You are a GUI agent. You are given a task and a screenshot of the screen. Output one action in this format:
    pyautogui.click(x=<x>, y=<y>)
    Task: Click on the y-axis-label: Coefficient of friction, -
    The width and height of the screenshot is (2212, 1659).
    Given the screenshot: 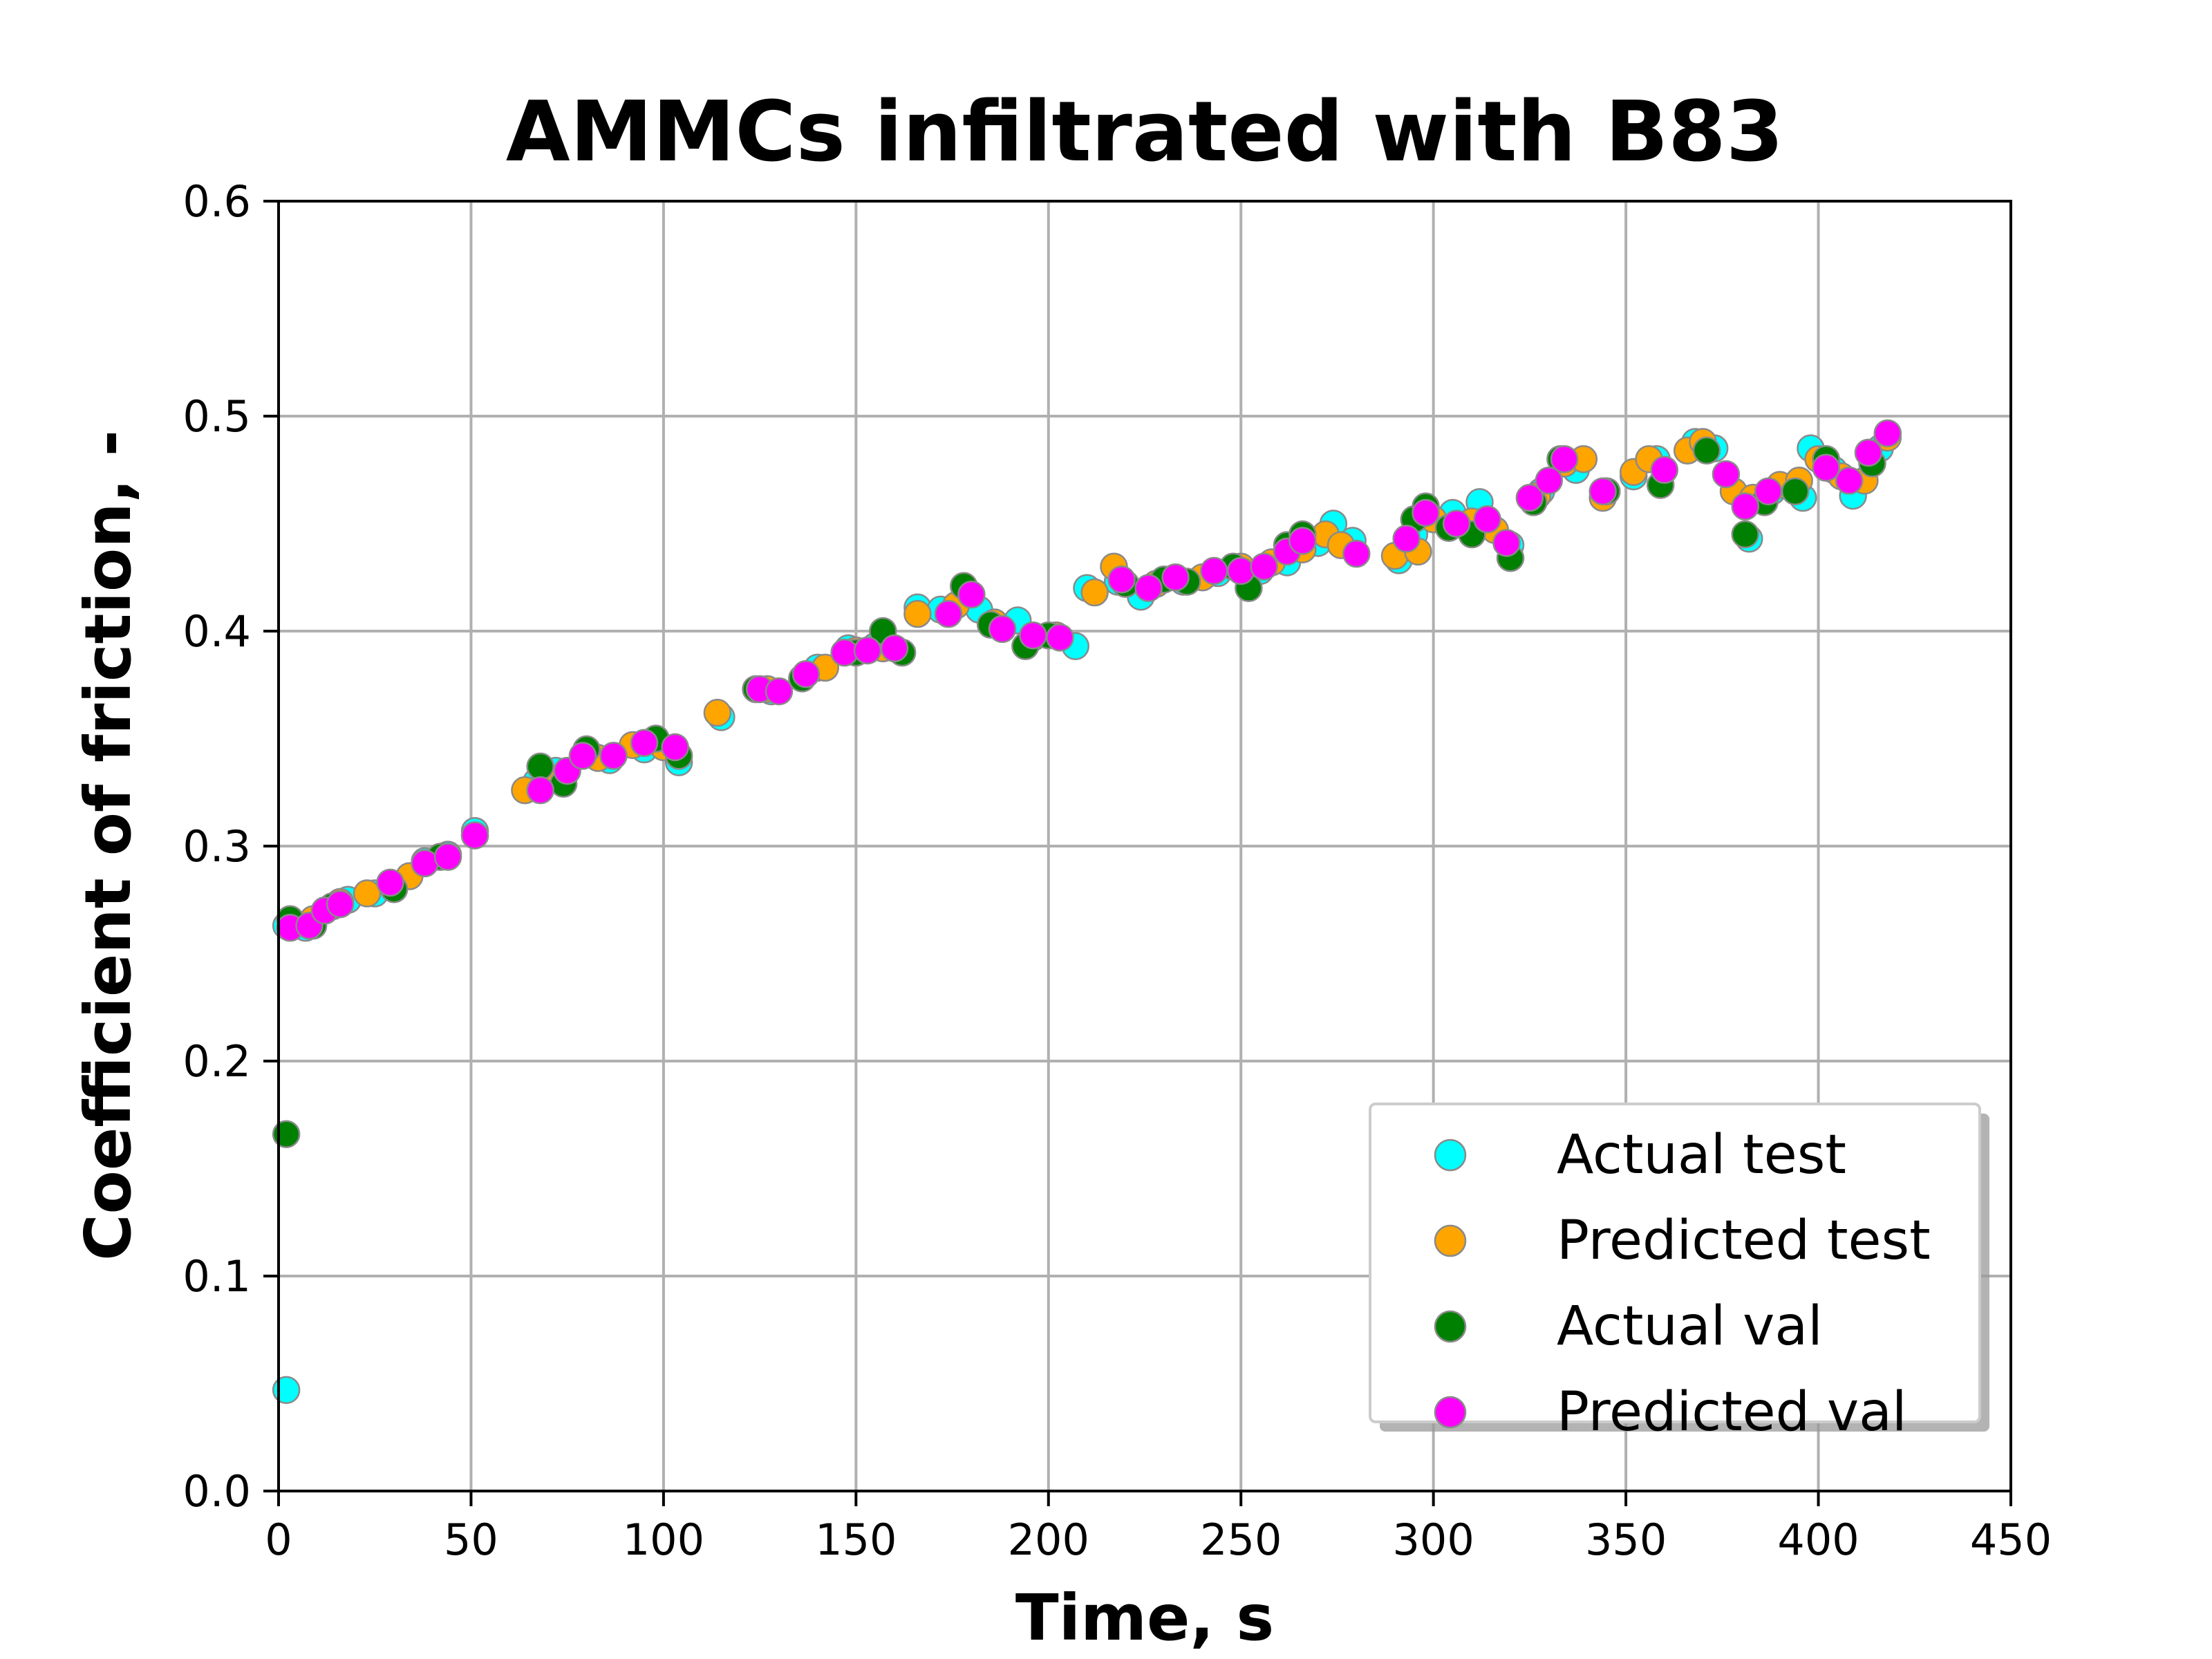 What is the action you would take?
    pyautogui.click(x=108, y=845)
    